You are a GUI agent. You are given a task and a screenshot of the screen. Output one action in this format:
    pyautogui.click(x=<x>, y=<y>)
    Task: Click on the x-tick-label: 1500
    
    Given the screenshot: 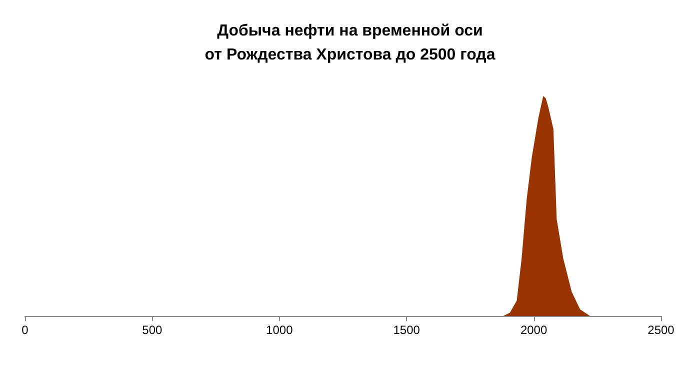 What is the action you would take?
    pyautogui.click(x=406, y=330)
    